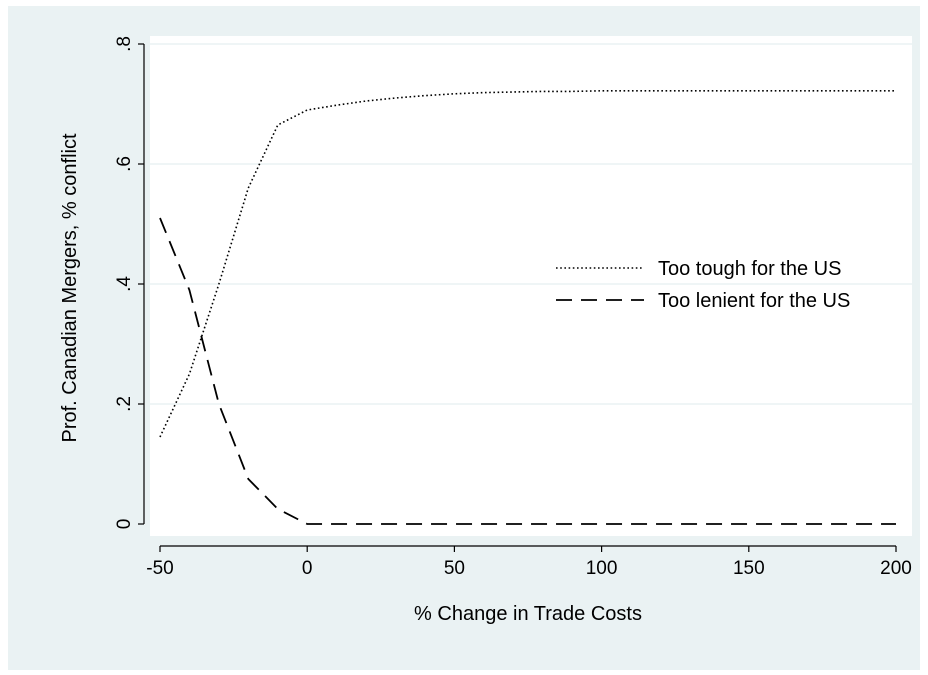 This screenshot has width=928, height=675. What do you see at coordinates (754, 301) in the screenshot?
I see `legend-label: Too lenient for the US` at bounding box center [754, 301].